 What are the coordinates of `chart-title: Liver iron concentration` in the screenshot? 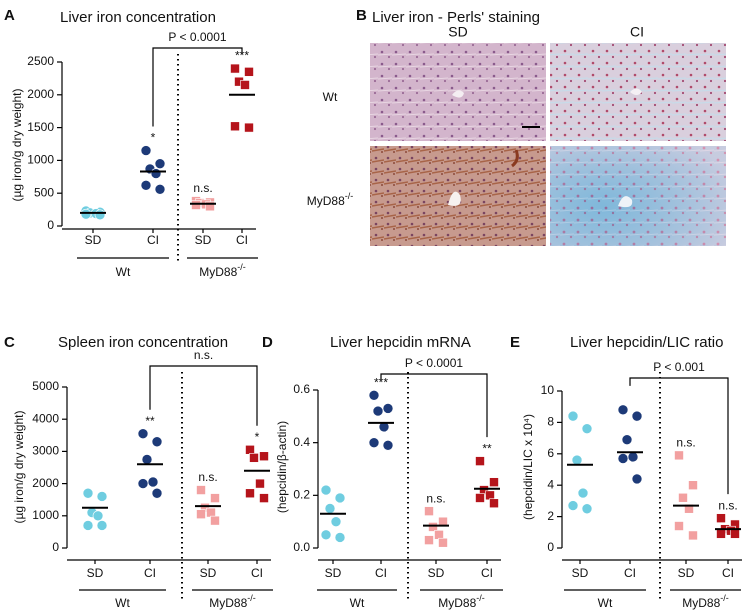 It's located at (138, 17).